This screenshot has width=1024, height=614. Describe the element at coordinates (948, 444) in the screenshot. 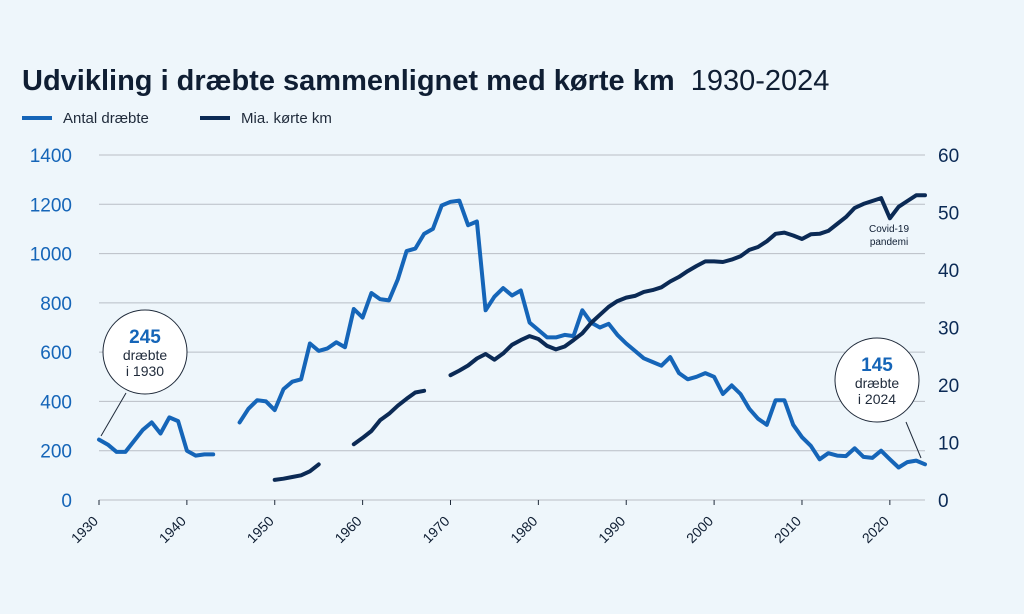

I see `y-right-tick-label: 10` at that location.